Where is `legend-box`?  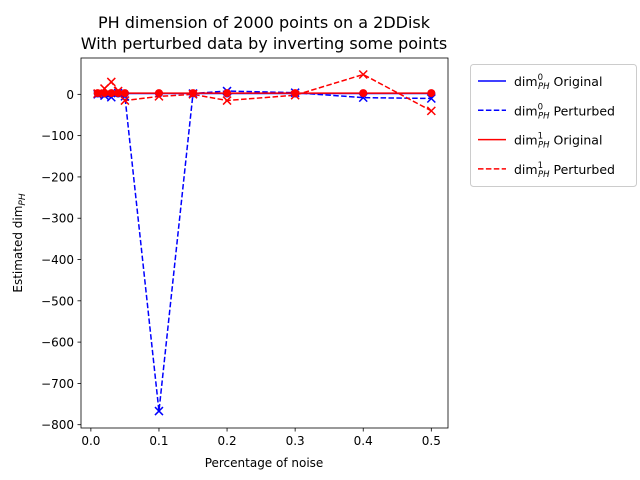
legend-box is located at coordinates (553, 125).